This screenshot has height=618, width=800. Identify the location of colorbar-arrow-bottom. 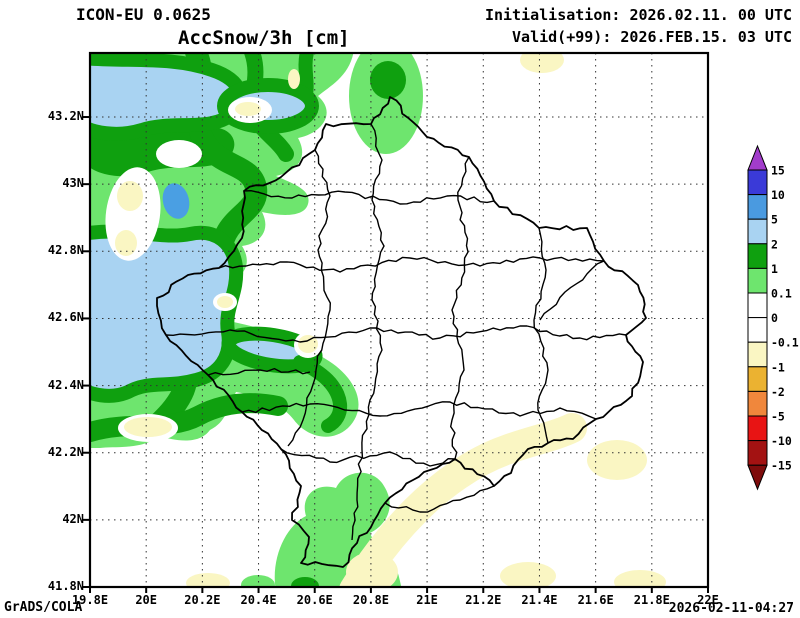
(757, 477).